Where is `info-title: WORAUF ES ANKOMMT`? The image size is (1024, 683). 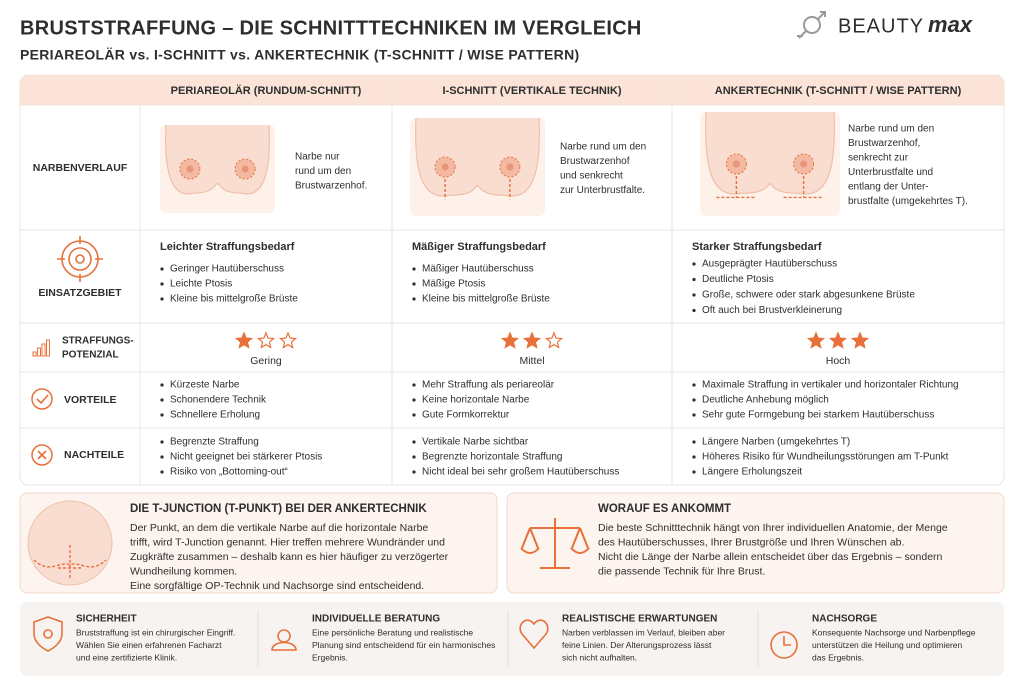
info-title: WORAUF ES ANKOMMT is located at coordinates (664, 509).